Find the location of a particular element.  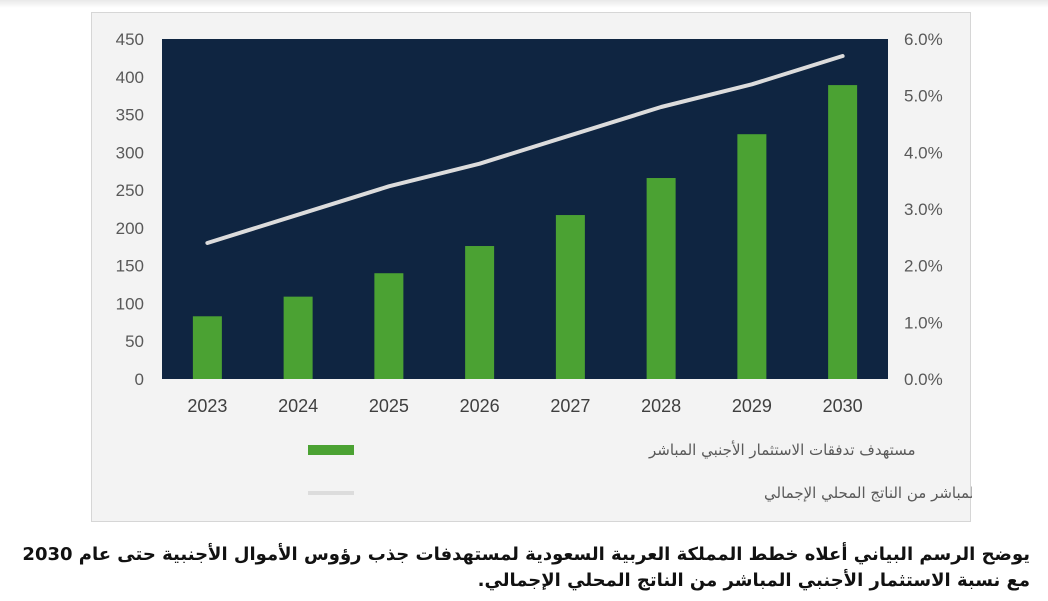

y-left-tick-100: 100 is located at coordinates (130, 303).